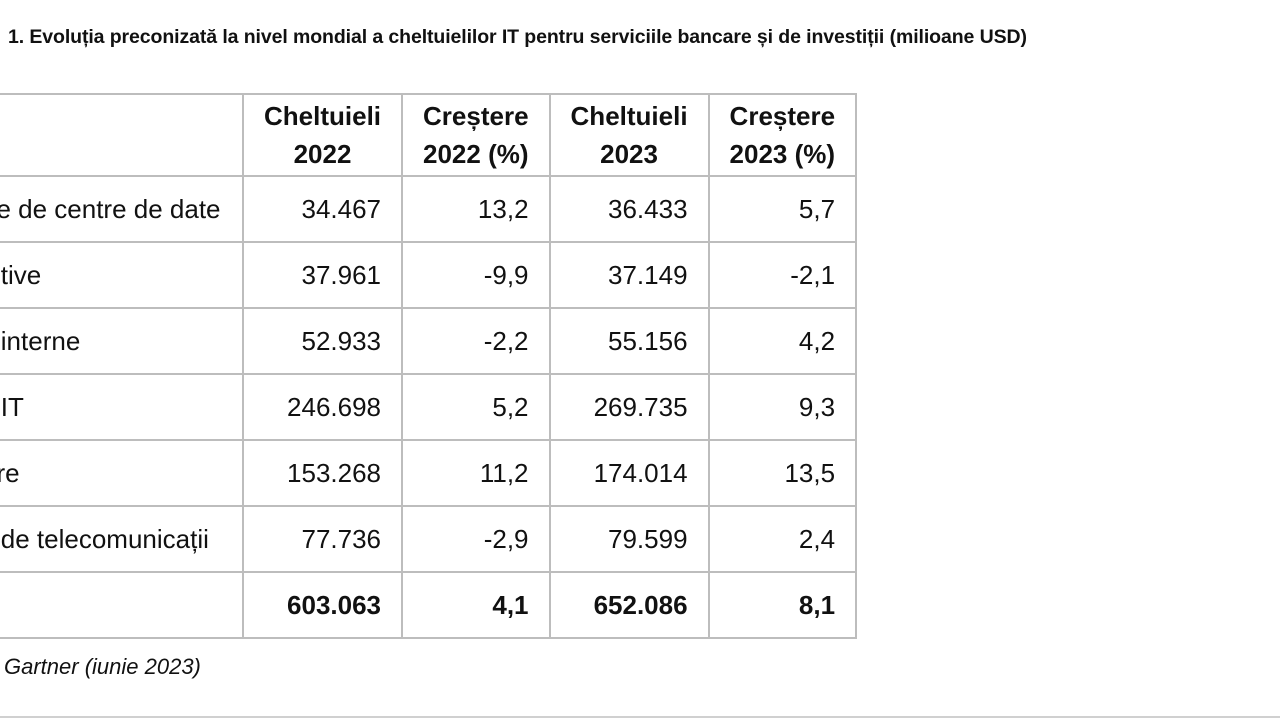  What do you see at coordinates (122, 275) in the screenshot?
I see `row-label: zitive` at bounding box center [122, 275].